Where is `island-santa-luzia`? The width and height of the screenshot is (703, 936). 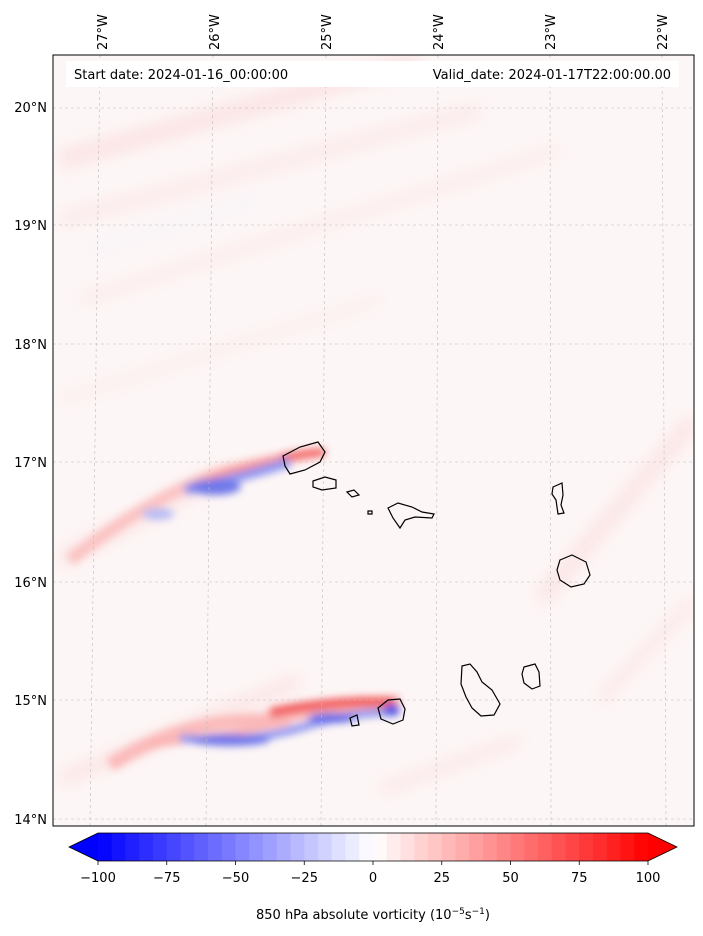 island-santa-luzia is located at coordinates (353, 493).